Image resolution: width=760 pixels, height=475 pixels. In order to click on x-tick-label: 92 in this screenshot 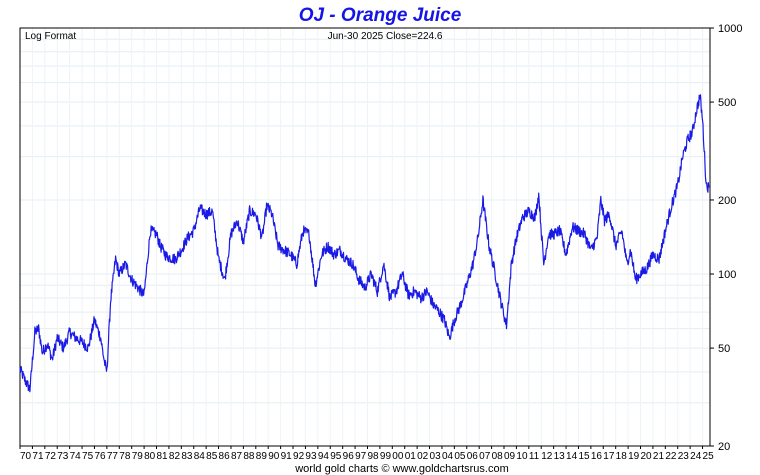, I will do `click(299, 456)`.